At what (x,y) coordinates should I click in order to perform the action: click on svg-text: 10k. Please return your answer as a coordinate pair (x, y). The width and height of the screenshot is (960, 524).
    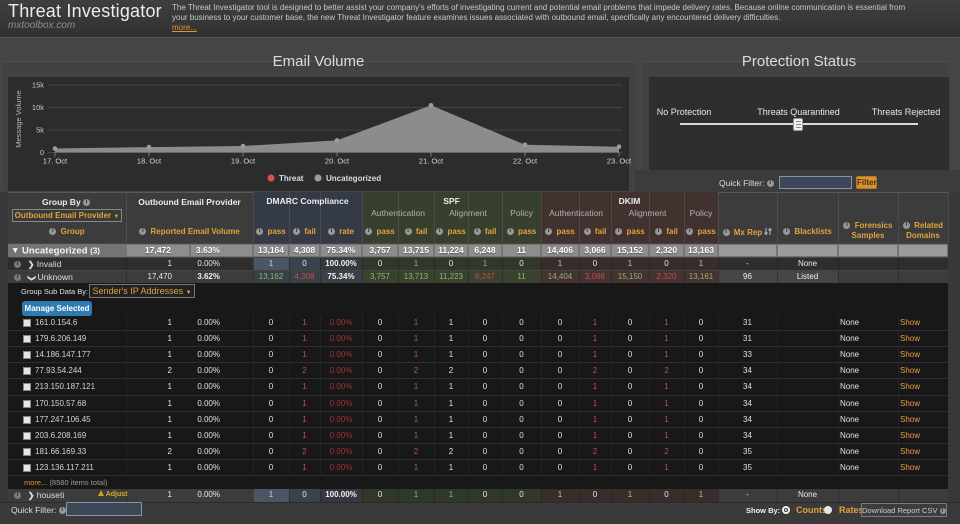
    Looking at the image, I should click on (38, 107).